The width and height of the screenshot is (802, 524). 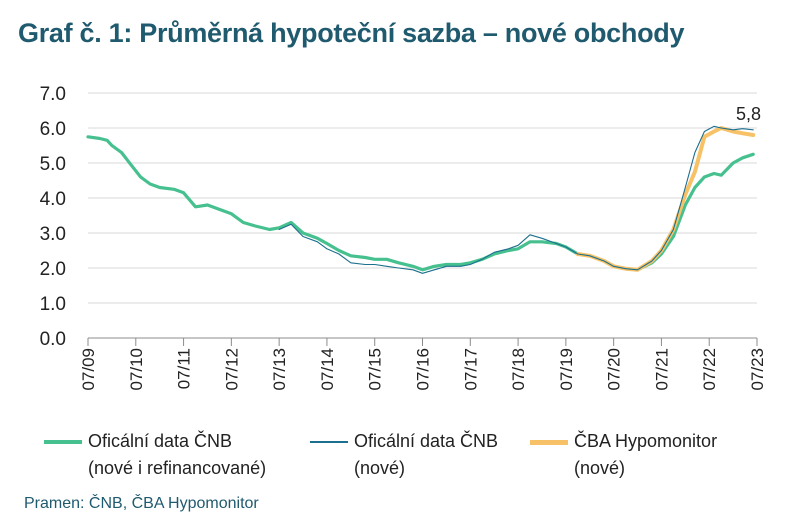 What do you see at coordinates (141, 503) in the screenshot?
I see `source-note: Pramen: ČNB, ČBA Hypomonitor` at bounding box center [141, 503].